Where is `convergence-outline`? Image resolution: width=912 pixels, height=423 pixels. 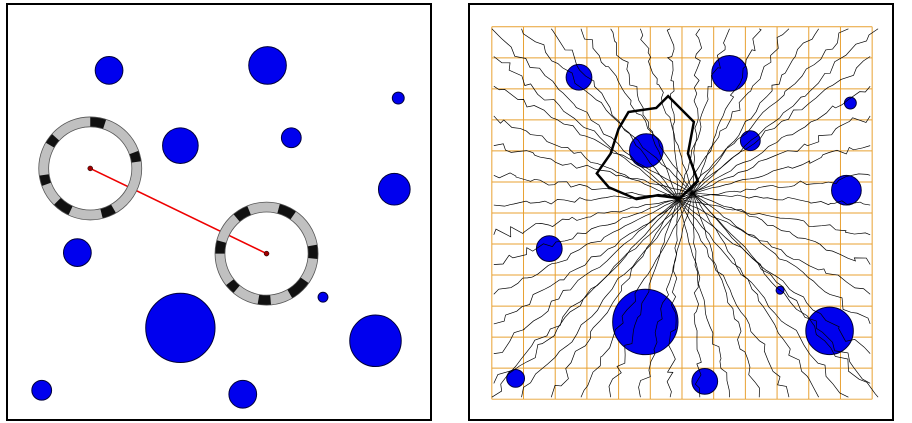 convergence-outline is located at coordinates (647, 147).